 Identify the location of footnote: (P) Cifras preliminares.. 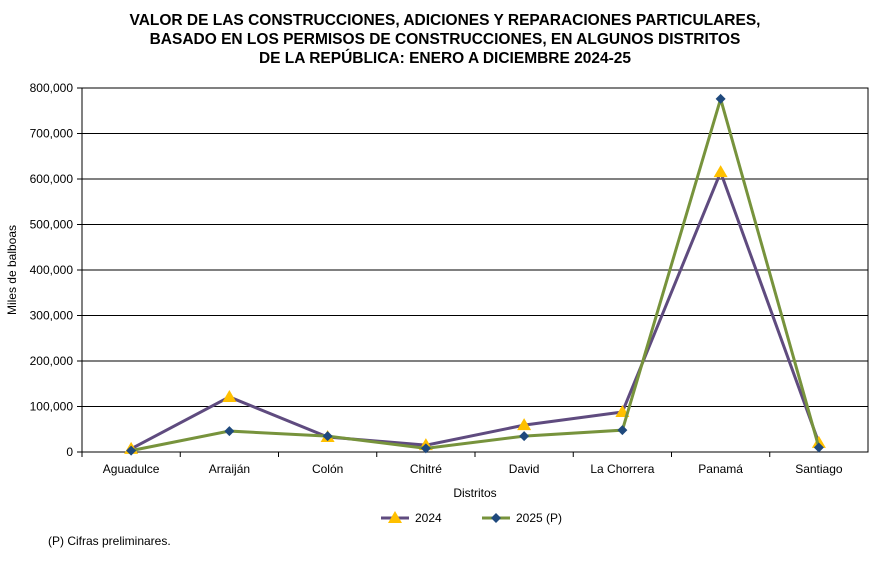
(109, 541).